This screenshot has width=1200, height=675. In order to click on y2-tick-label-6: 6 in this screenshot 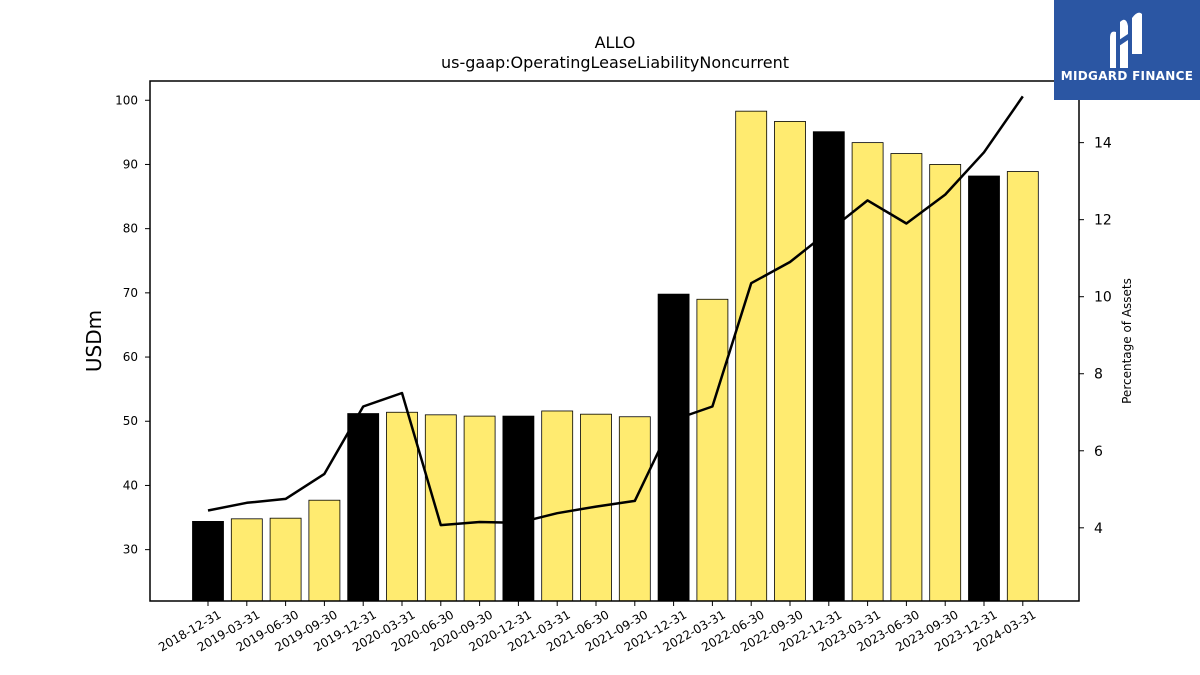, I will do `click(1098, 452)`.